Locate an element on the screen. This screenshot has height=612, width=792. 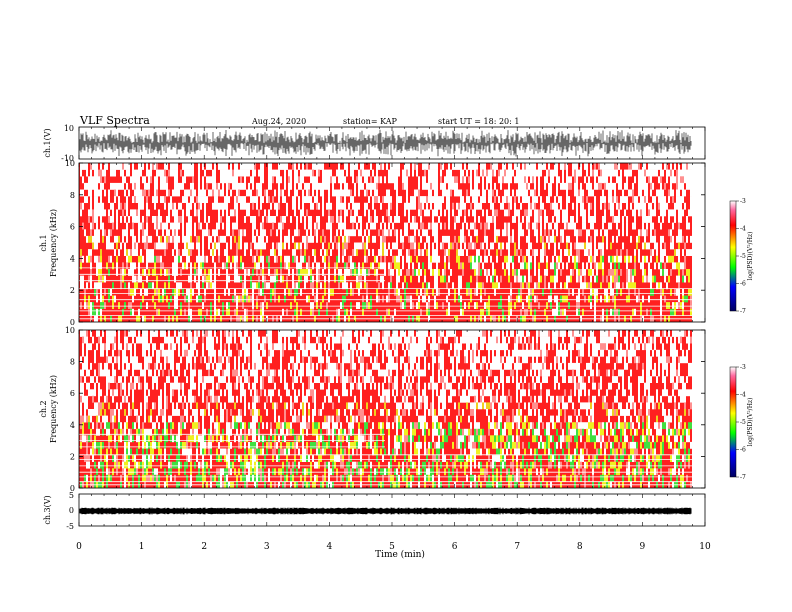
colorbar-tick-label: -6 is located at coordinates (743, 284).